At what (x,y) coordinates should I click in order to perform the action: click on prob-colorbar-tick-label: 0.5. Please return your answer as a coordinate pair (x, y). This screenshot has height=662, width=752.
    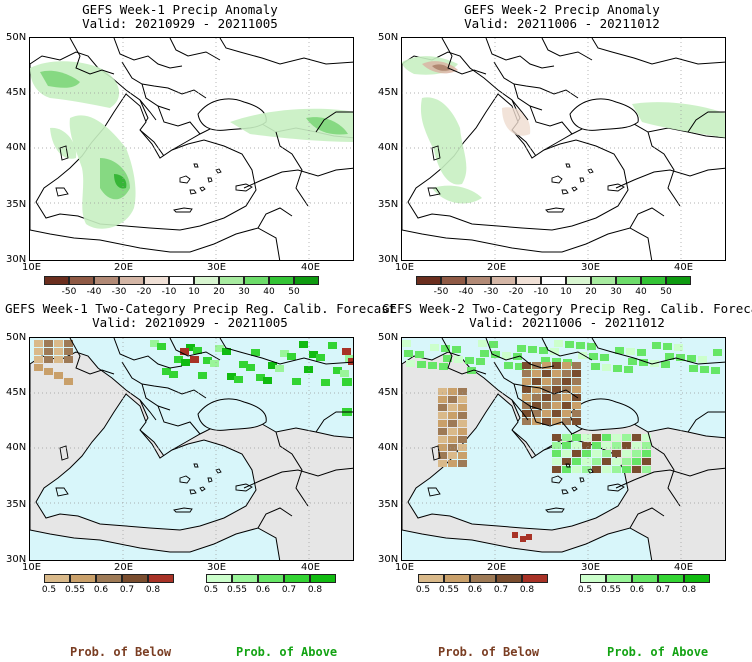
    Looking at the image, I should click on (585, 590).